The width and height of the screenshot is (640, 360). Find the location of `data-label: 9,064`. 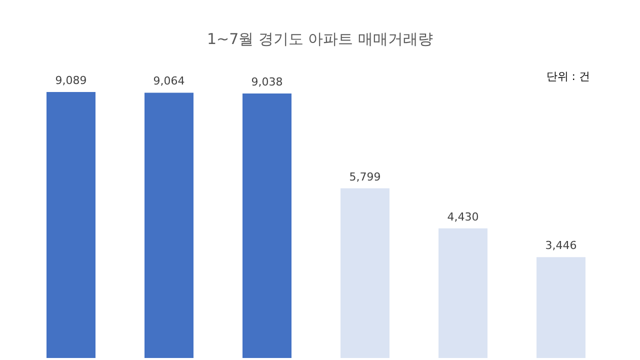

data-label: 9,064 is located at coordinates (169, 81).